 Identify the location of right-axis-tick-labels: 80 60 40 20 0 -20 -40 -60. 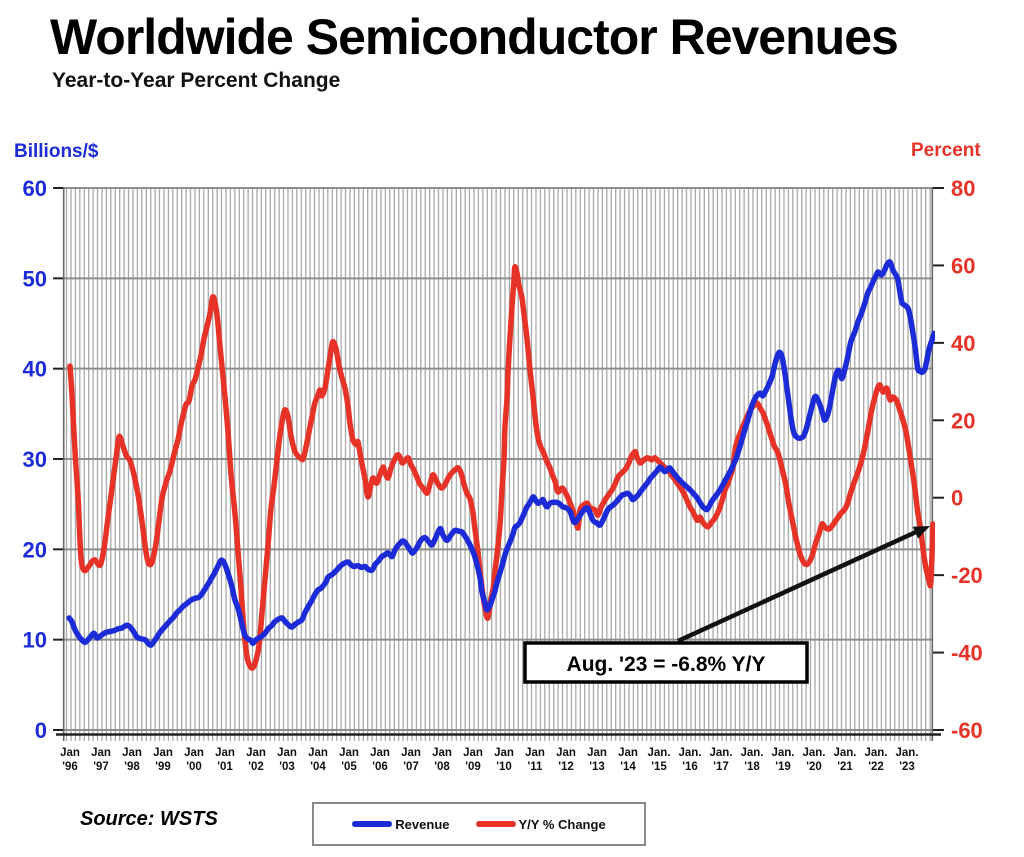
(967, 459).